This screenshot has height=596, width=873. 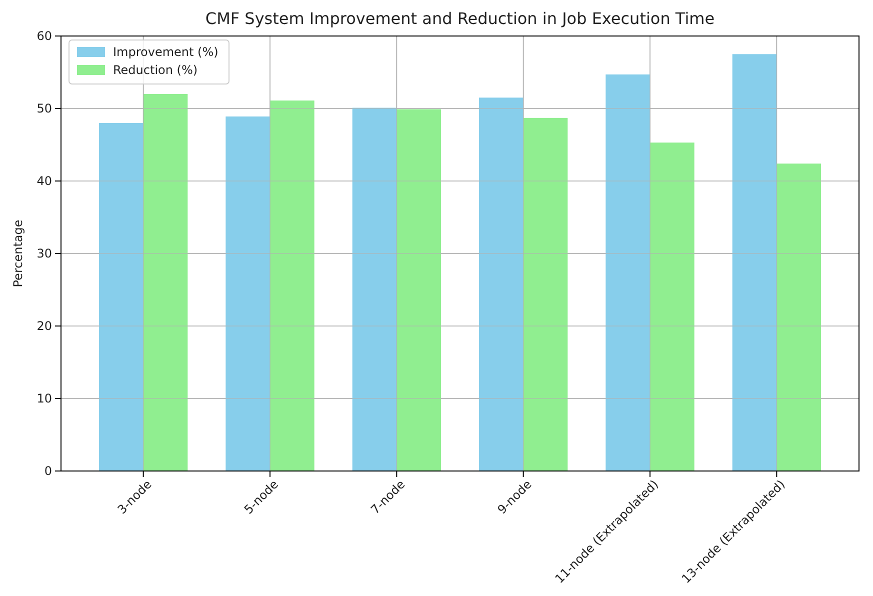 I want to click on y-tick-label: 30, so click(x=44, y=253).